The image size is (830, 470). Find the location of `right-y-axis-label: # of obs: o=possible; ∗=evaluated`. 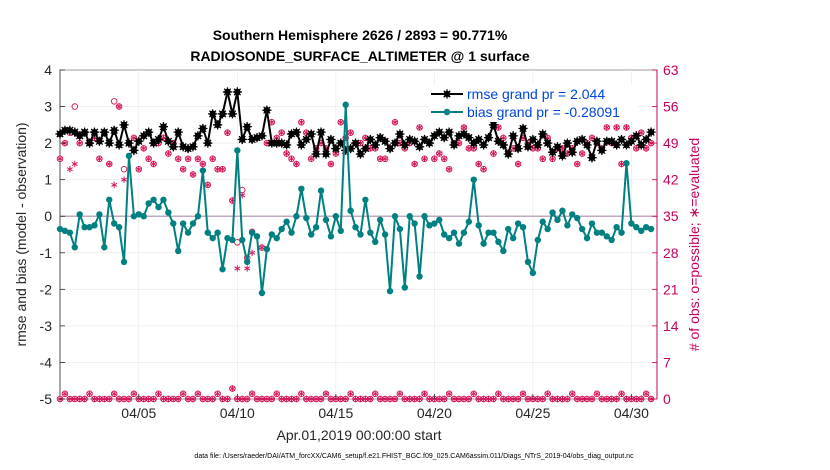

right-y-axis-label: # of obs: o=possible; ∗=evaluated is located at coordinates (694, 244).